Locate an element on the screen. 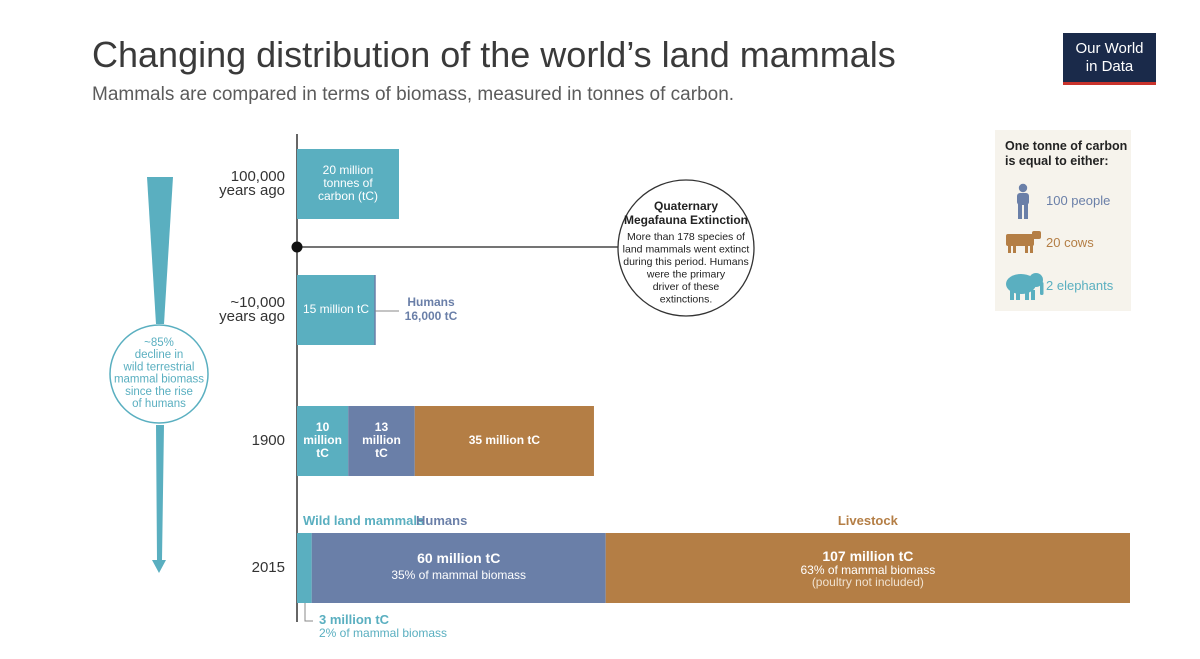  owid-logo: Our World in Data is located at coordinates (1109, 59).